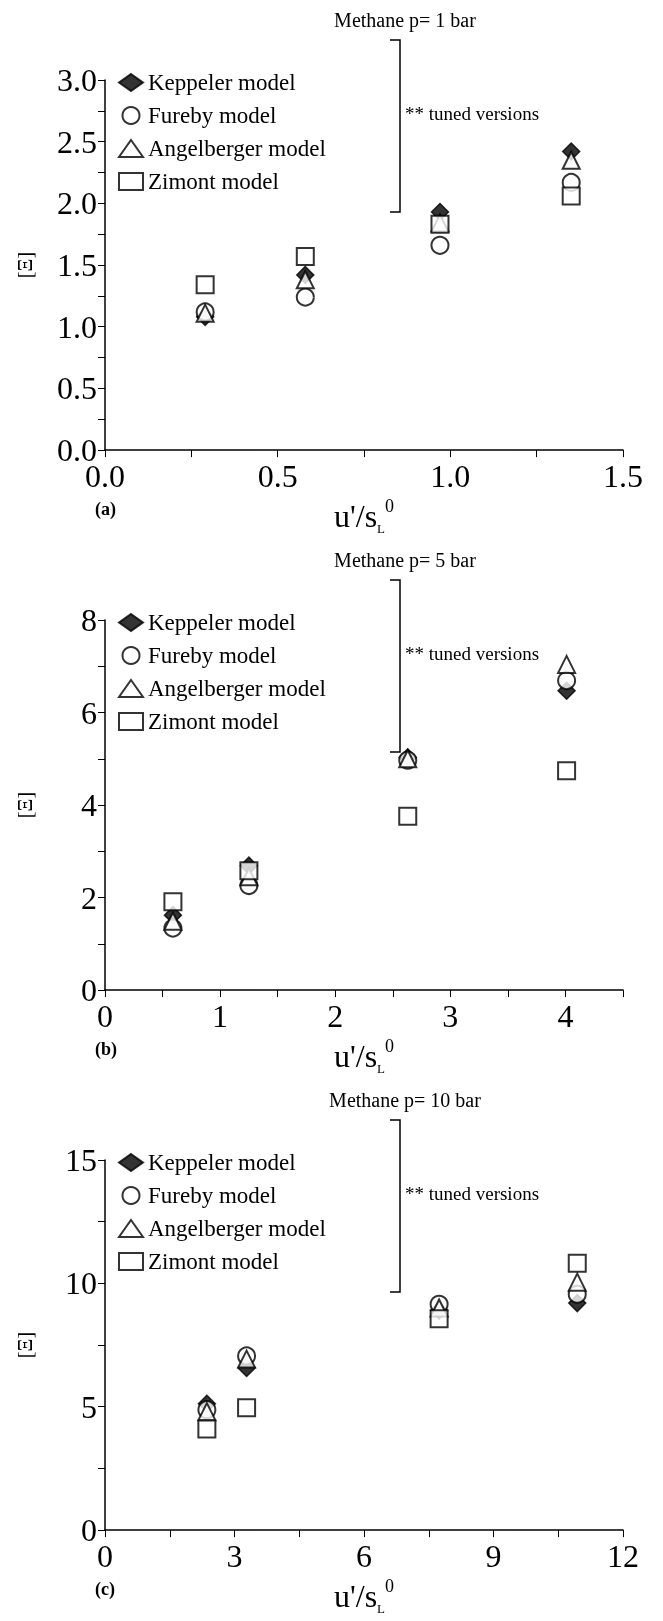  Describe the element at coordinates (277, 476) in the screenshot. I see `x-tick-label: 0.5` at that location.